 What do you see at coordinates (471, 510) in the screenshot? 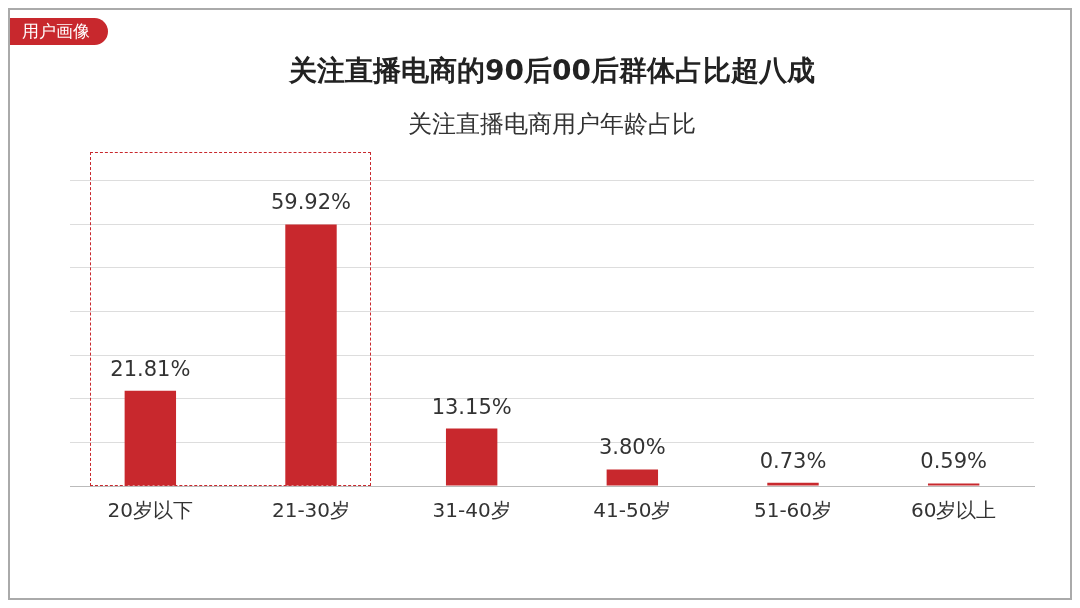
I see `x-tick-label: 31-40岁` at bounding box center [471, 510].